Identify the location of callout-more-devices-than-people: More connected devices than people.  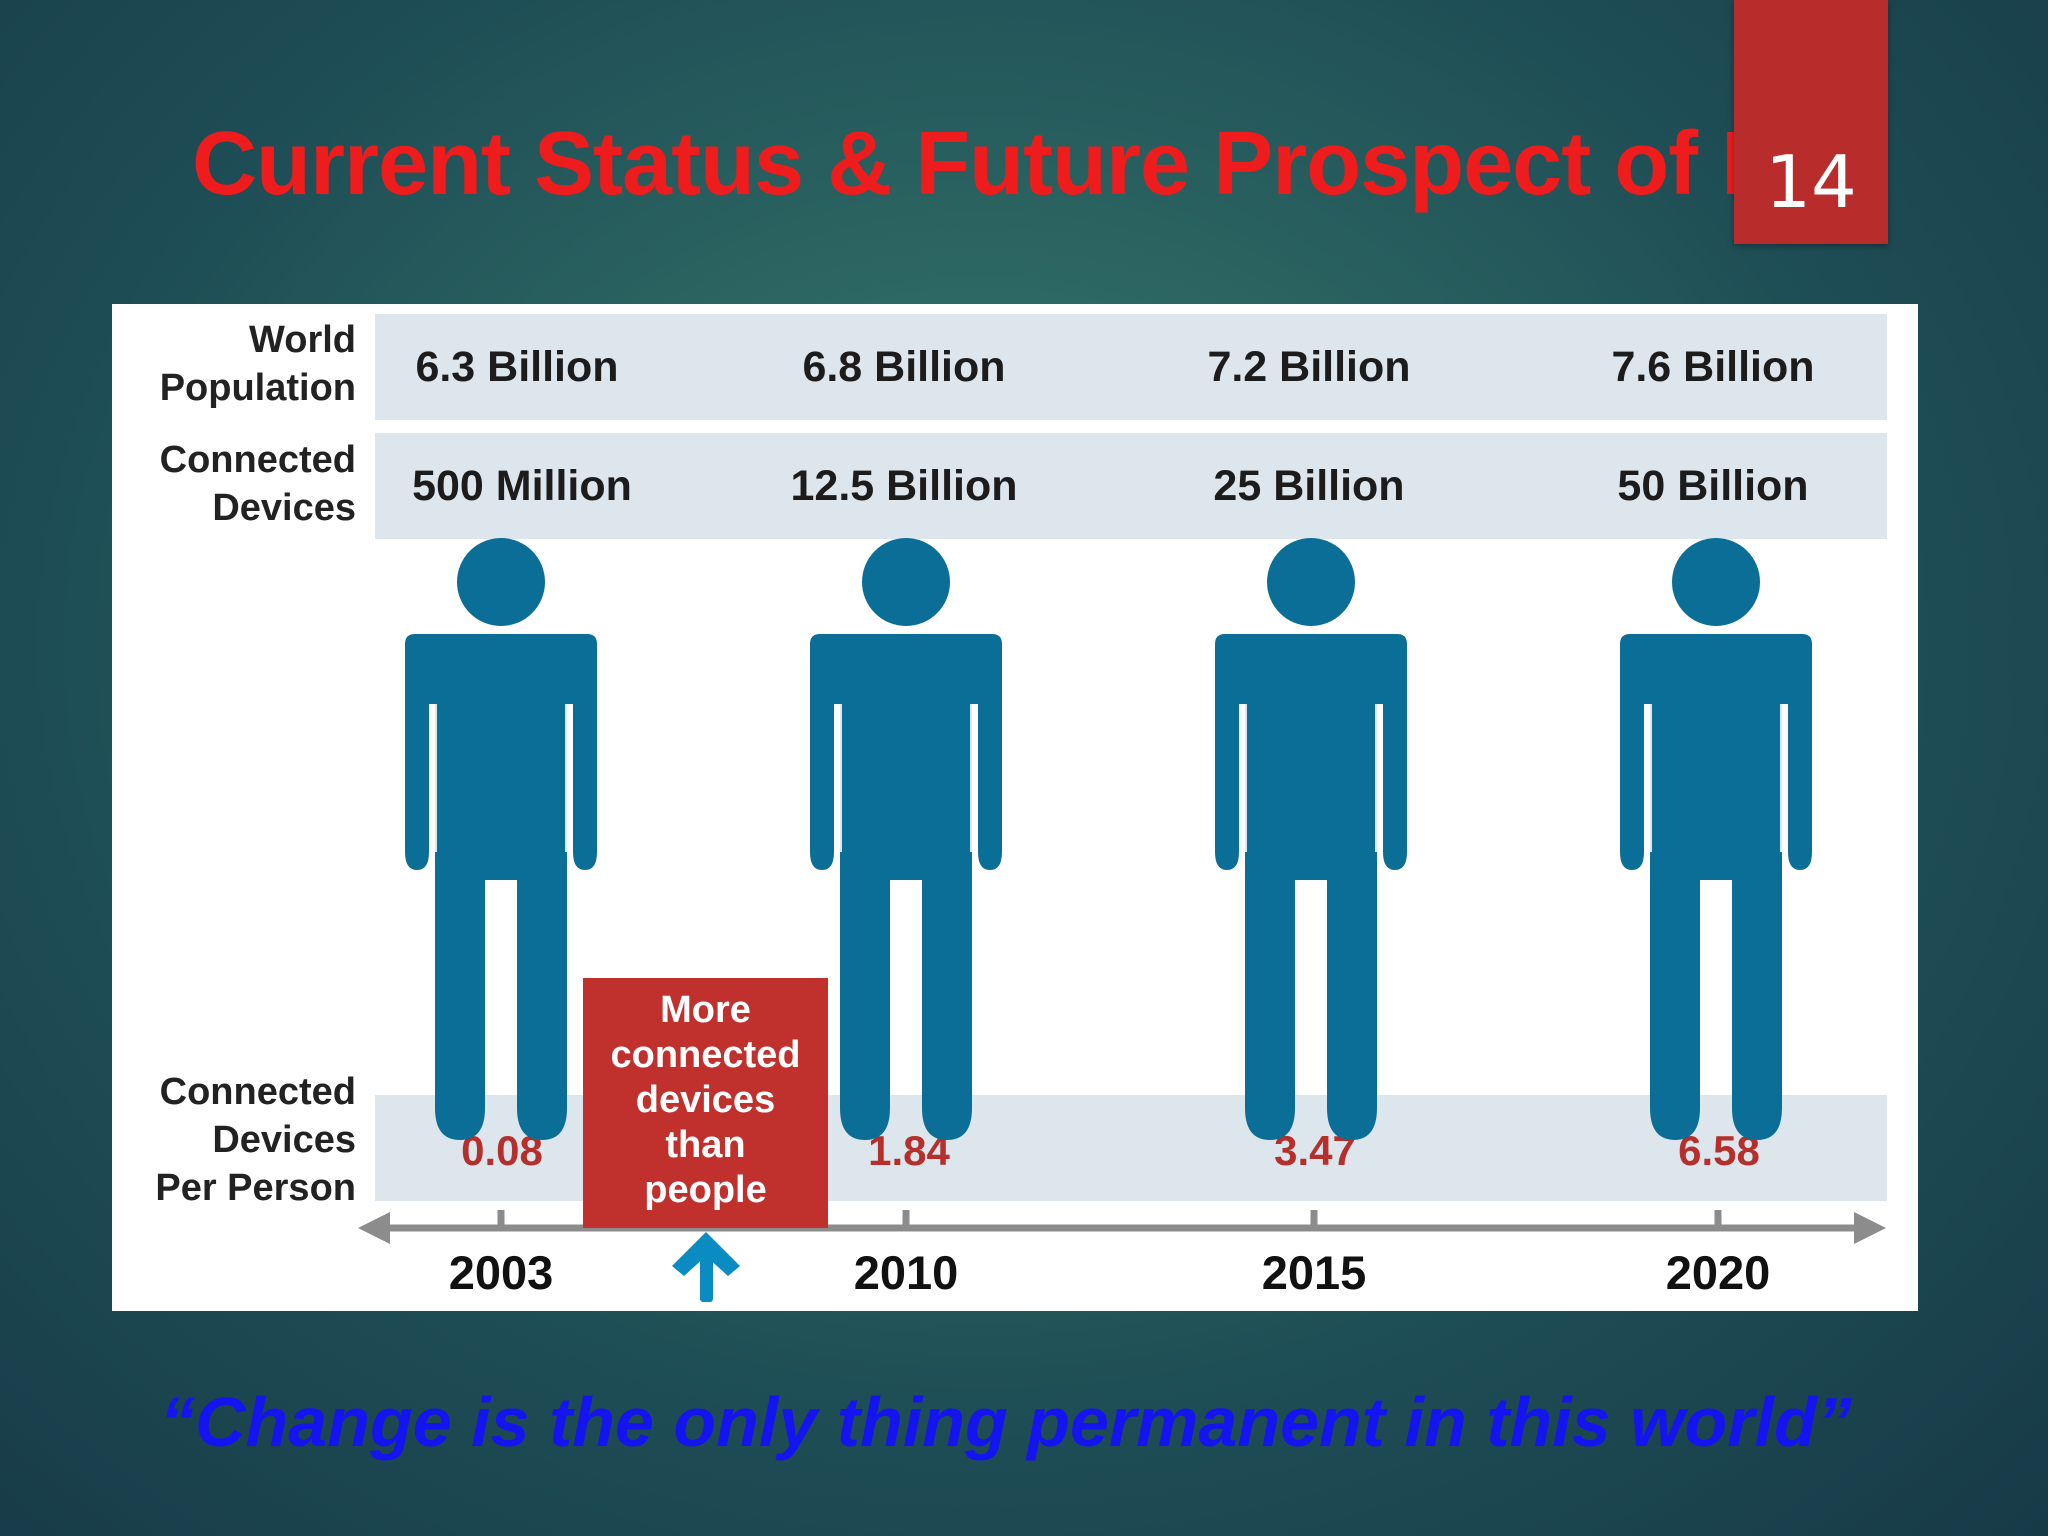
(705, 1103).